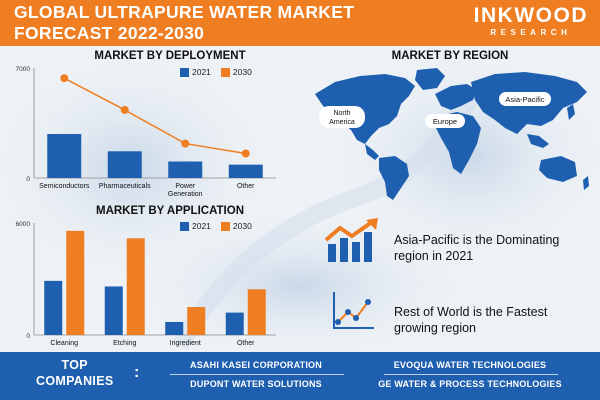 The image size is (600, 400). Describe the element at coordinates (341, 113) in the screenshot. I see `region-label-north-america: North` at that location.